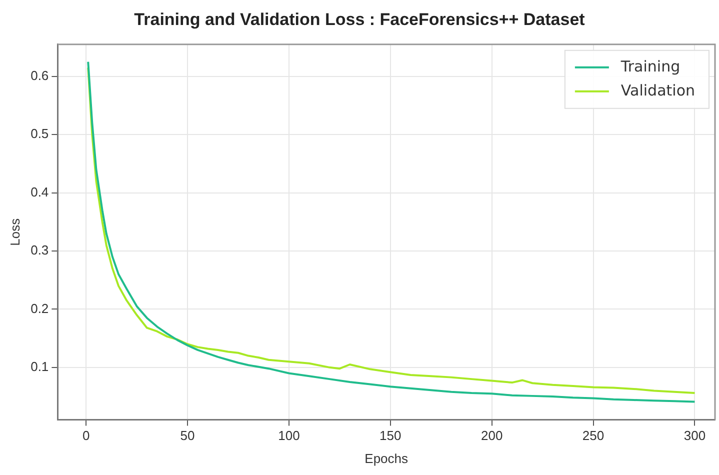  Describe the element at coordinates (39, 366) in the screenshot. I see `y-tick-label: 0.1` at that location.